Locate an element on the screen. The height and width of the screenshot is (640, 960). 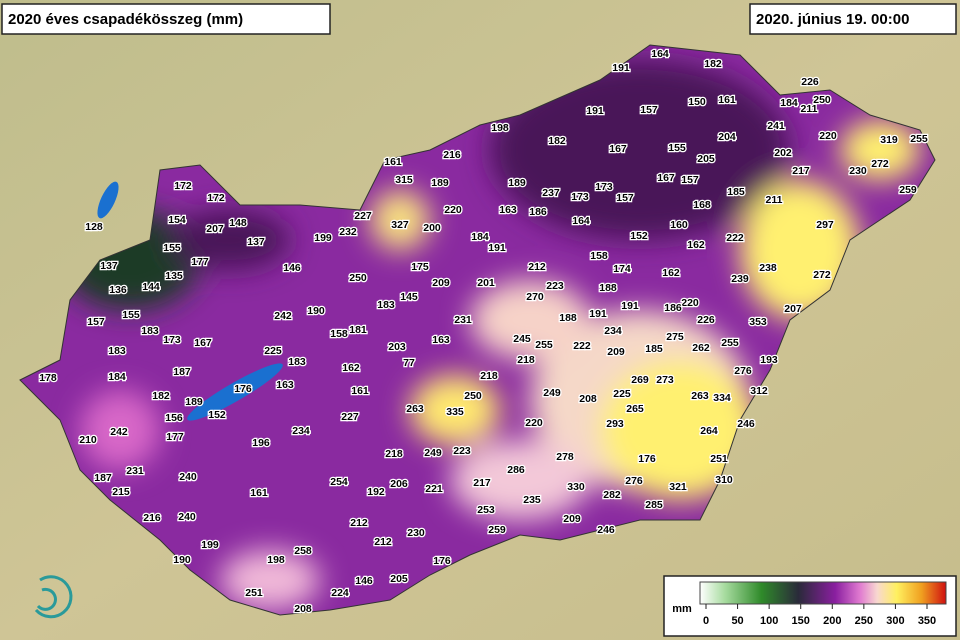
station-value: 255 is located at coordinates (544, 345).